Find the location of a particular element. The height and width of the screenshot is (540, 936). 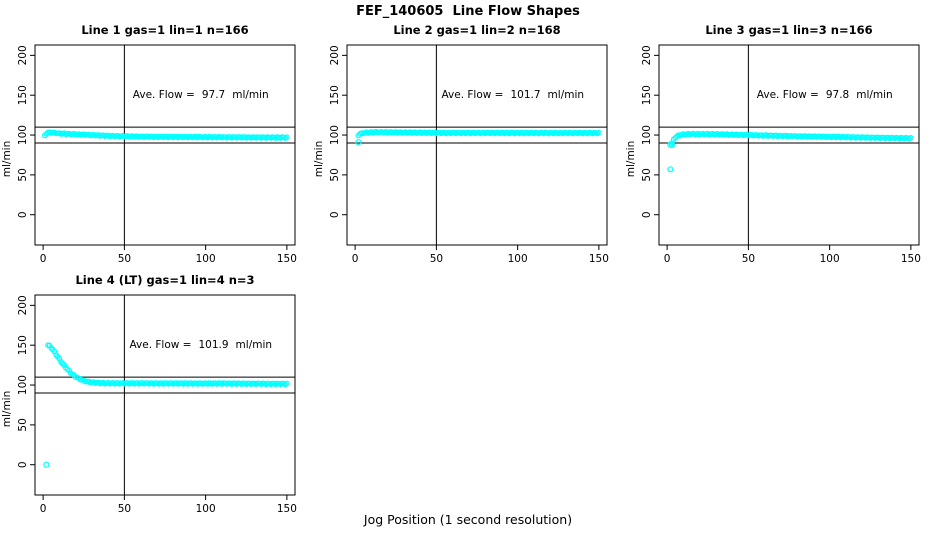

x-axis-label: Jog Position (1 second resolution) is located at coordinates (468, 519).